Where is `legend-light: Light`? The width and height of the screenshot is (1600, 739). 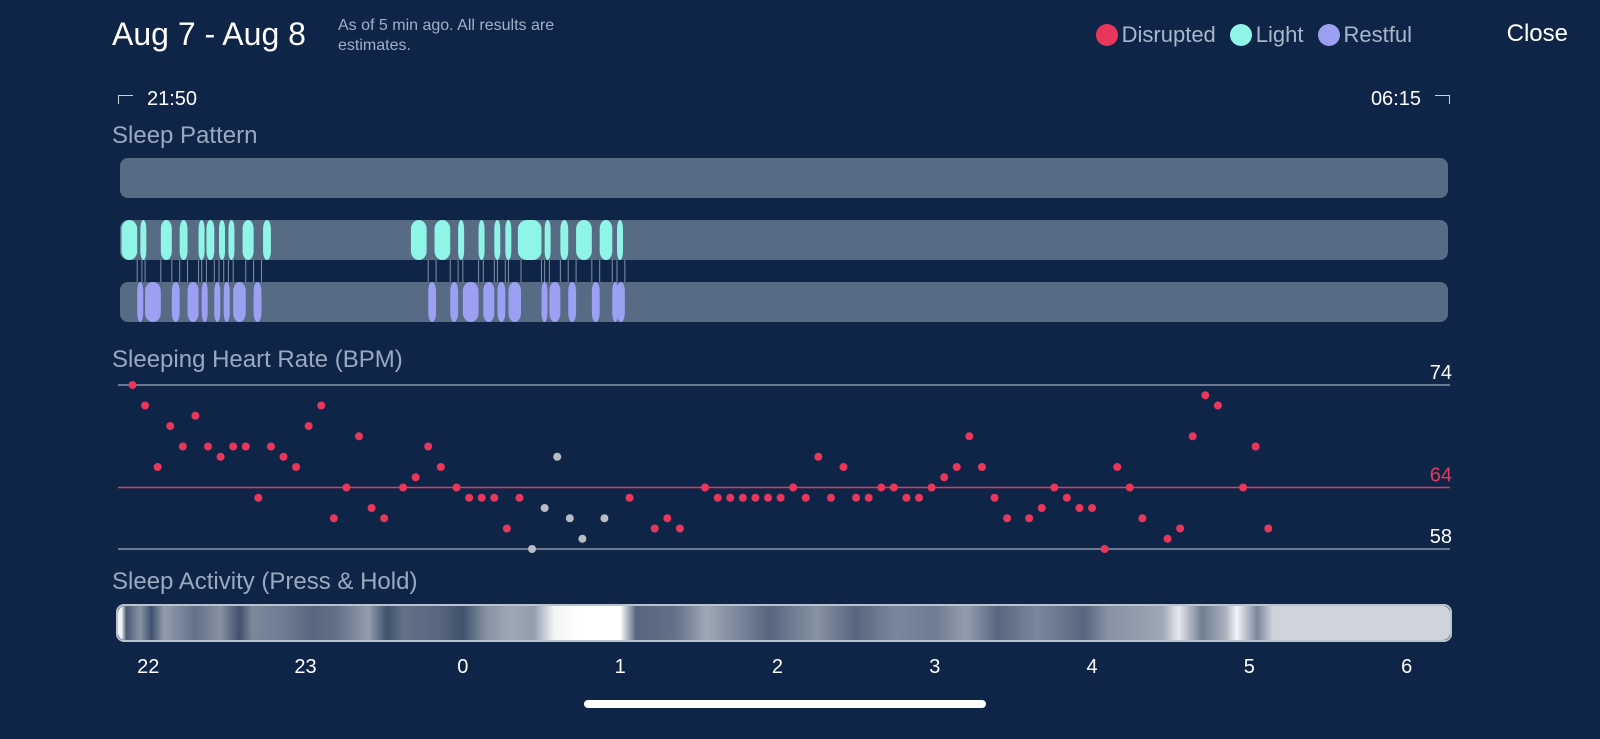 legend-light: Light is located at coordinates (1266, 35).